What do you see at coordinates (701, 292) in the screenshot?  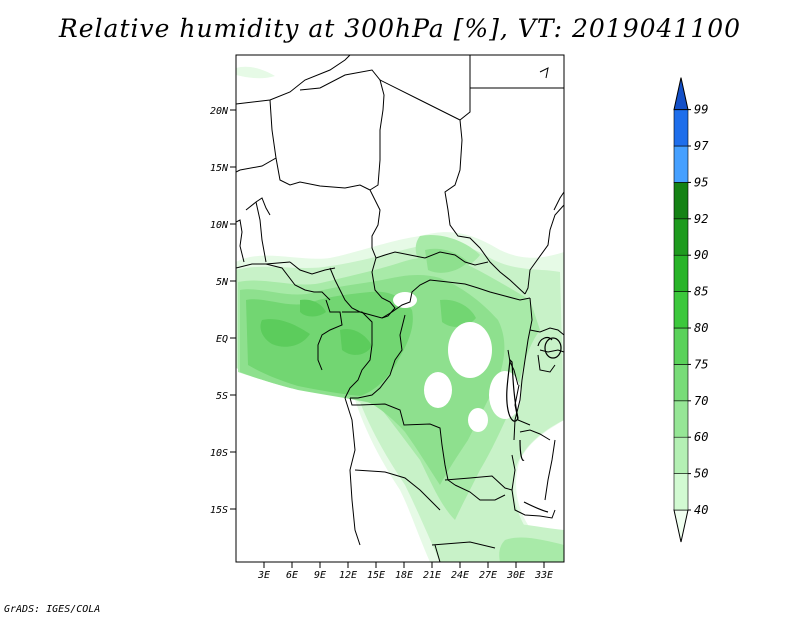 I see `colorbar-label: 85` at bounding box center [701, 292].